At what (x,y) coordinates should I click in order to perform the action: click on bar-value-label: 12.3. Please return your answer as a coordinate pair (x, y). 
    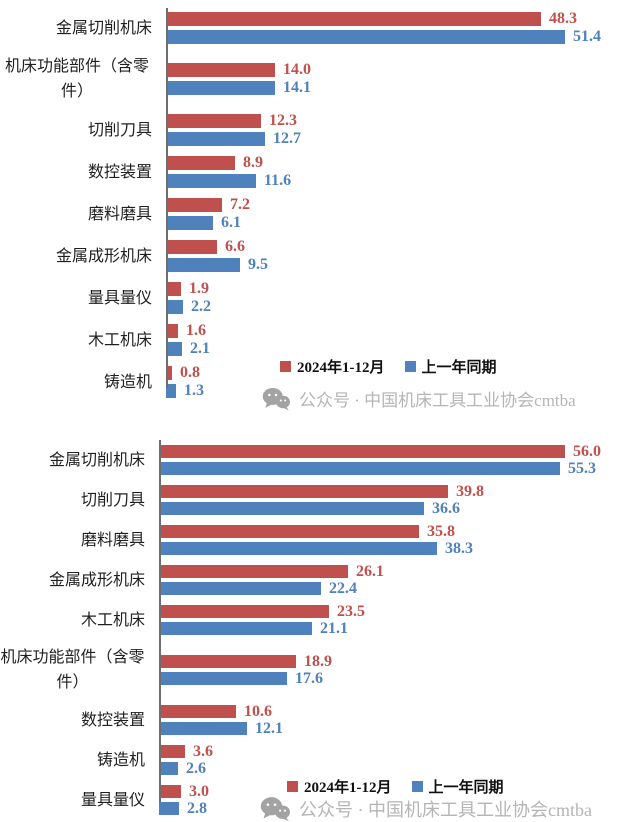
    Looking at the image, I should click on (283, 120).